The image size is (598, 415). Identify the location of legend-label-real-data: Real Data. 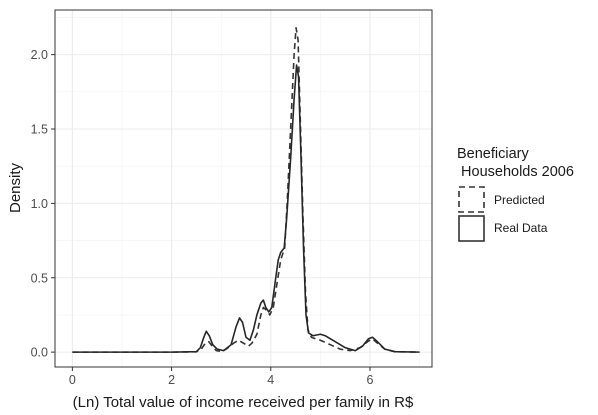
(521, 228).